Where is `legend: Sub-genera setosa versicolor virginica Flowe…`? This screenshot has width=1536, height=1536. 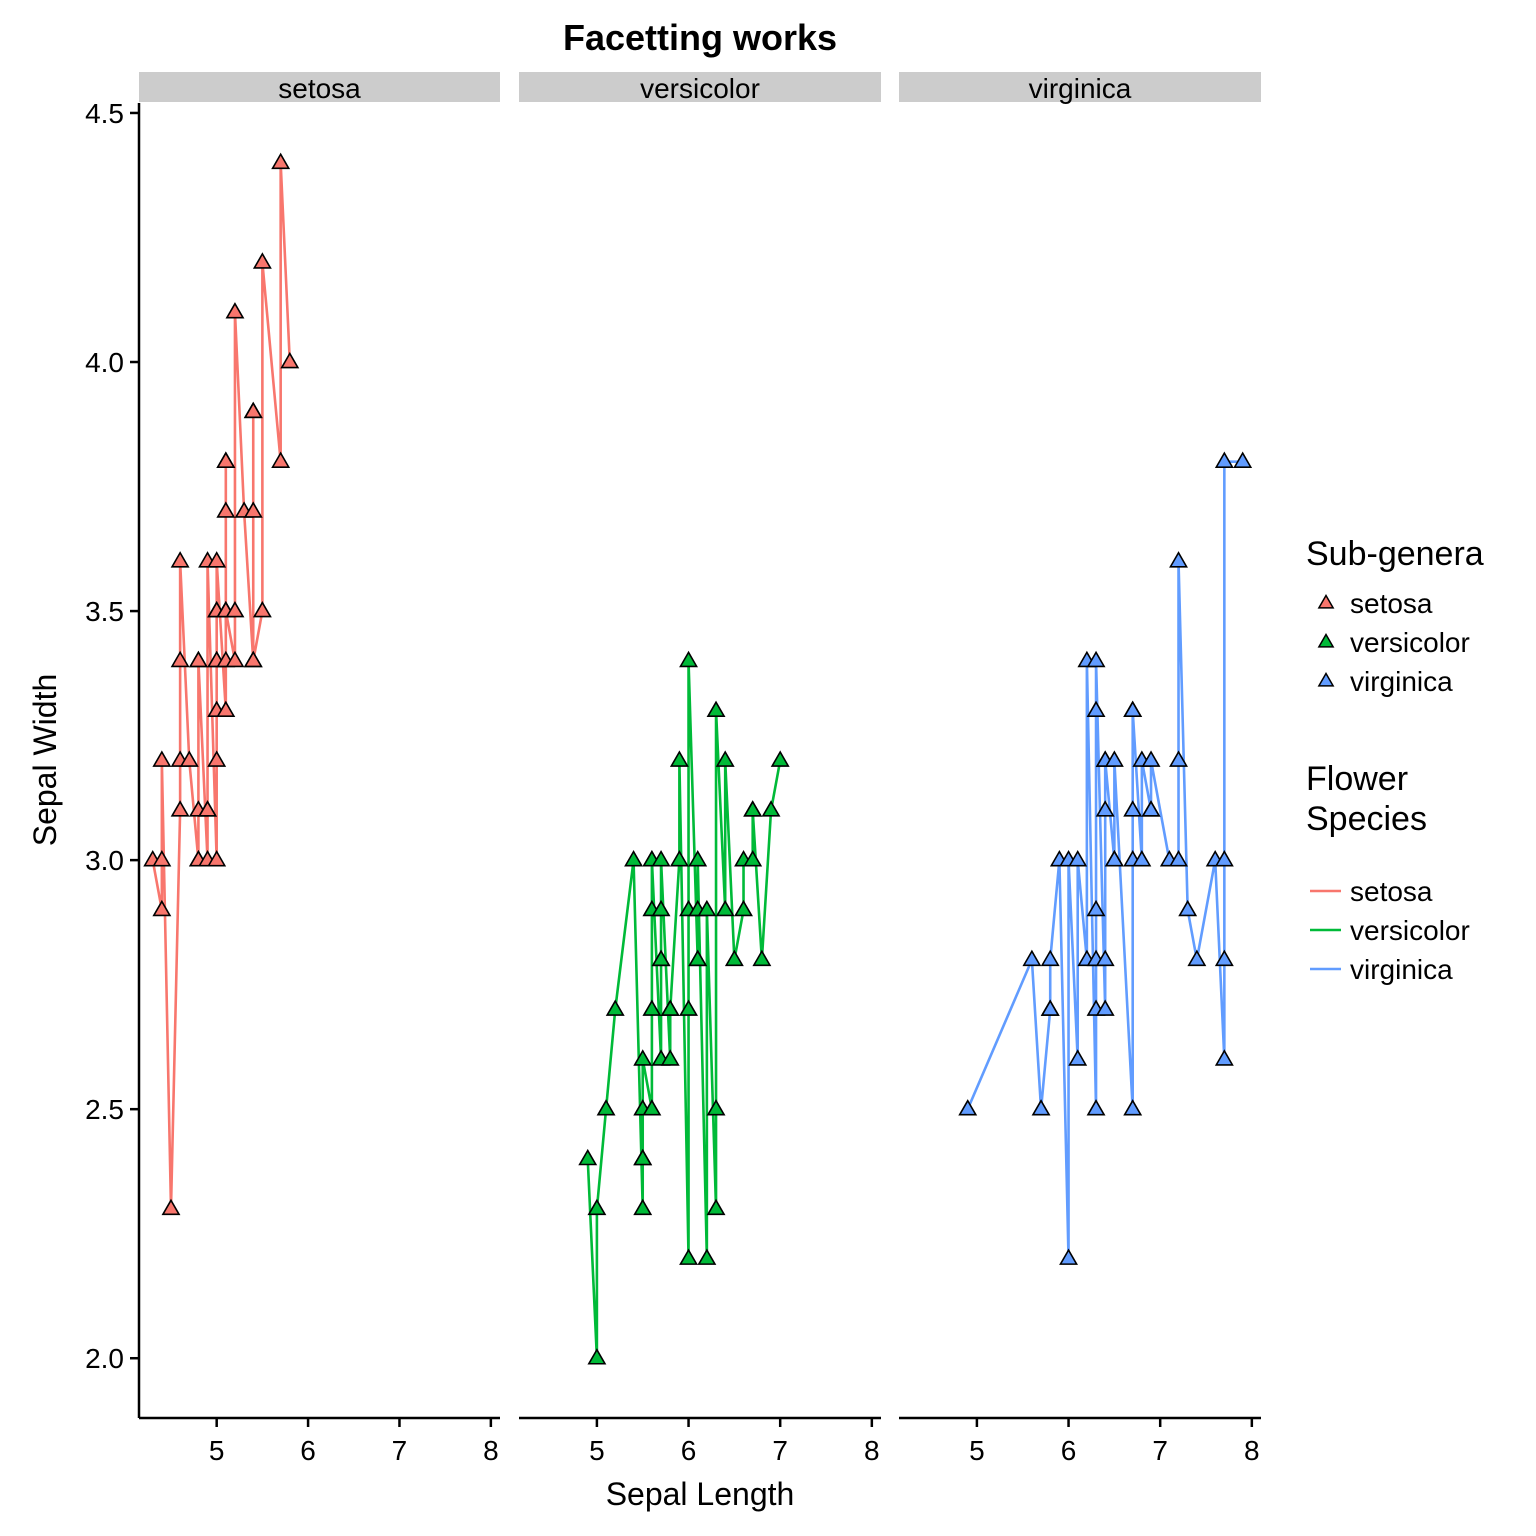 legend: Sub-genera setosa versicolor virginica Flowe… is located at coordinates (1395, 760).